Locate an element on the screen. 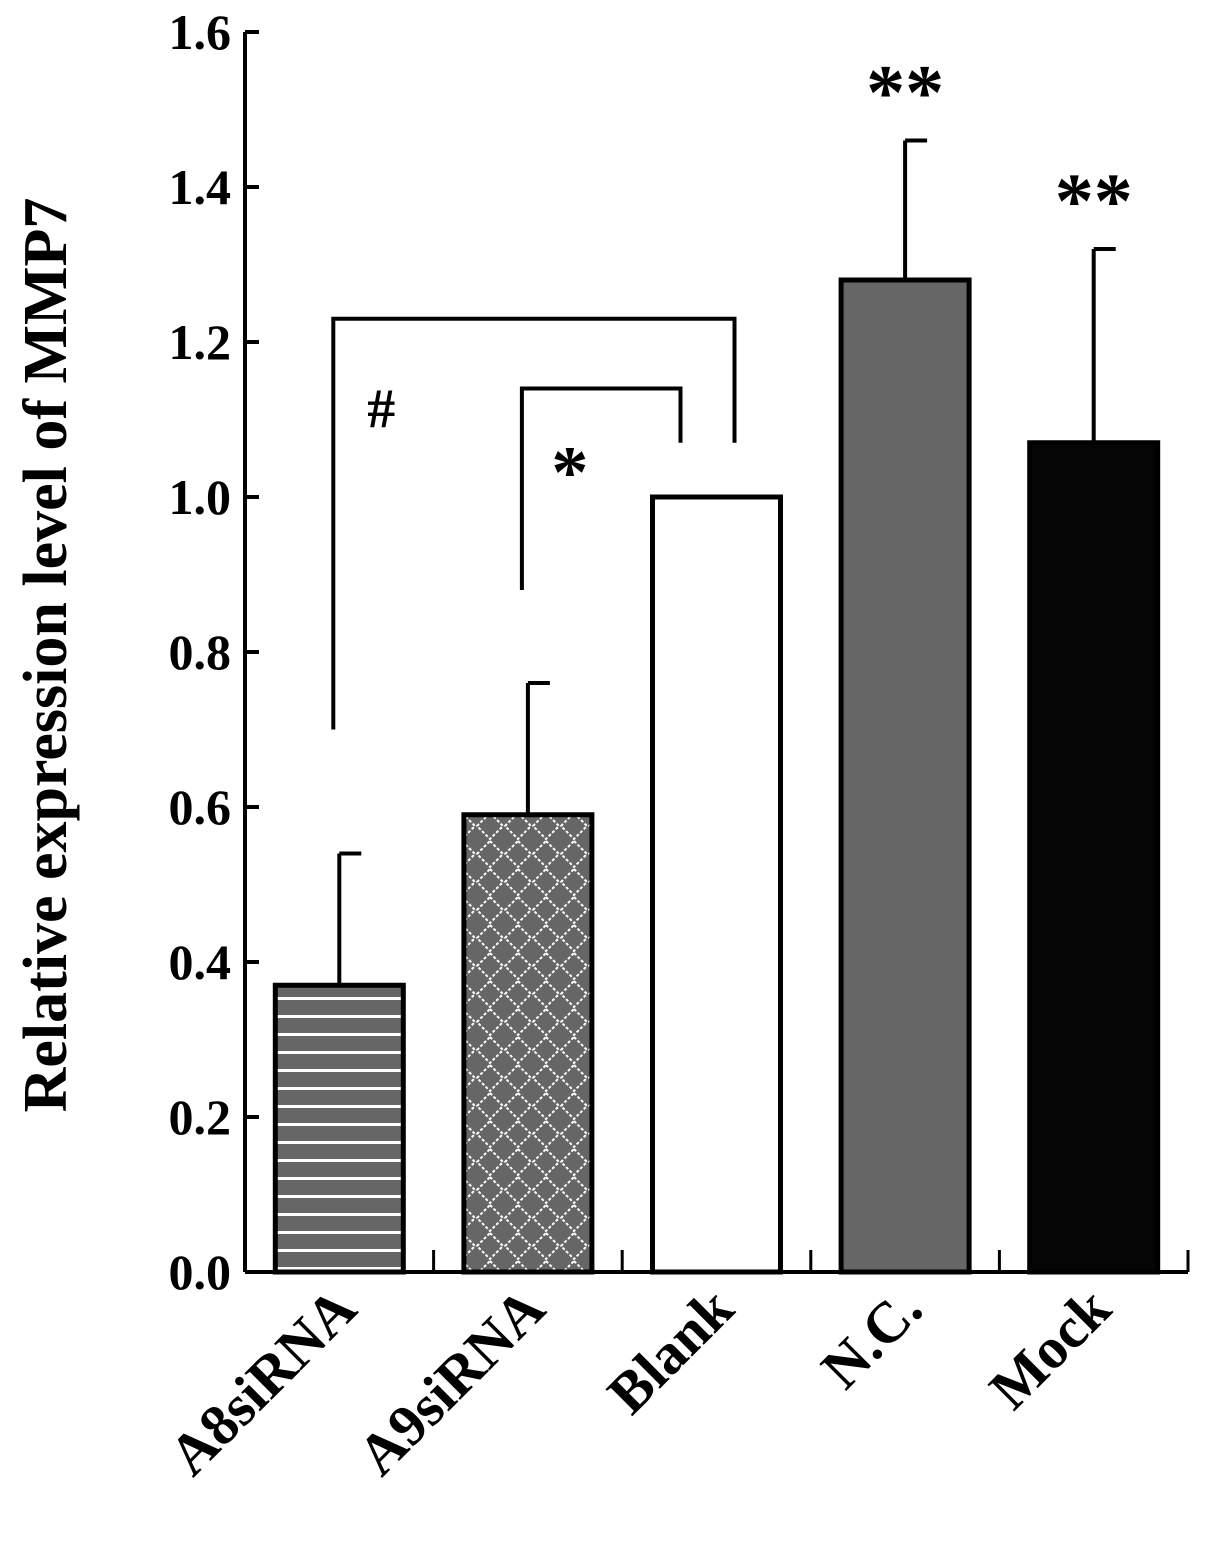  y-tick-label: 0.4 is located at coordinates (200, 962).